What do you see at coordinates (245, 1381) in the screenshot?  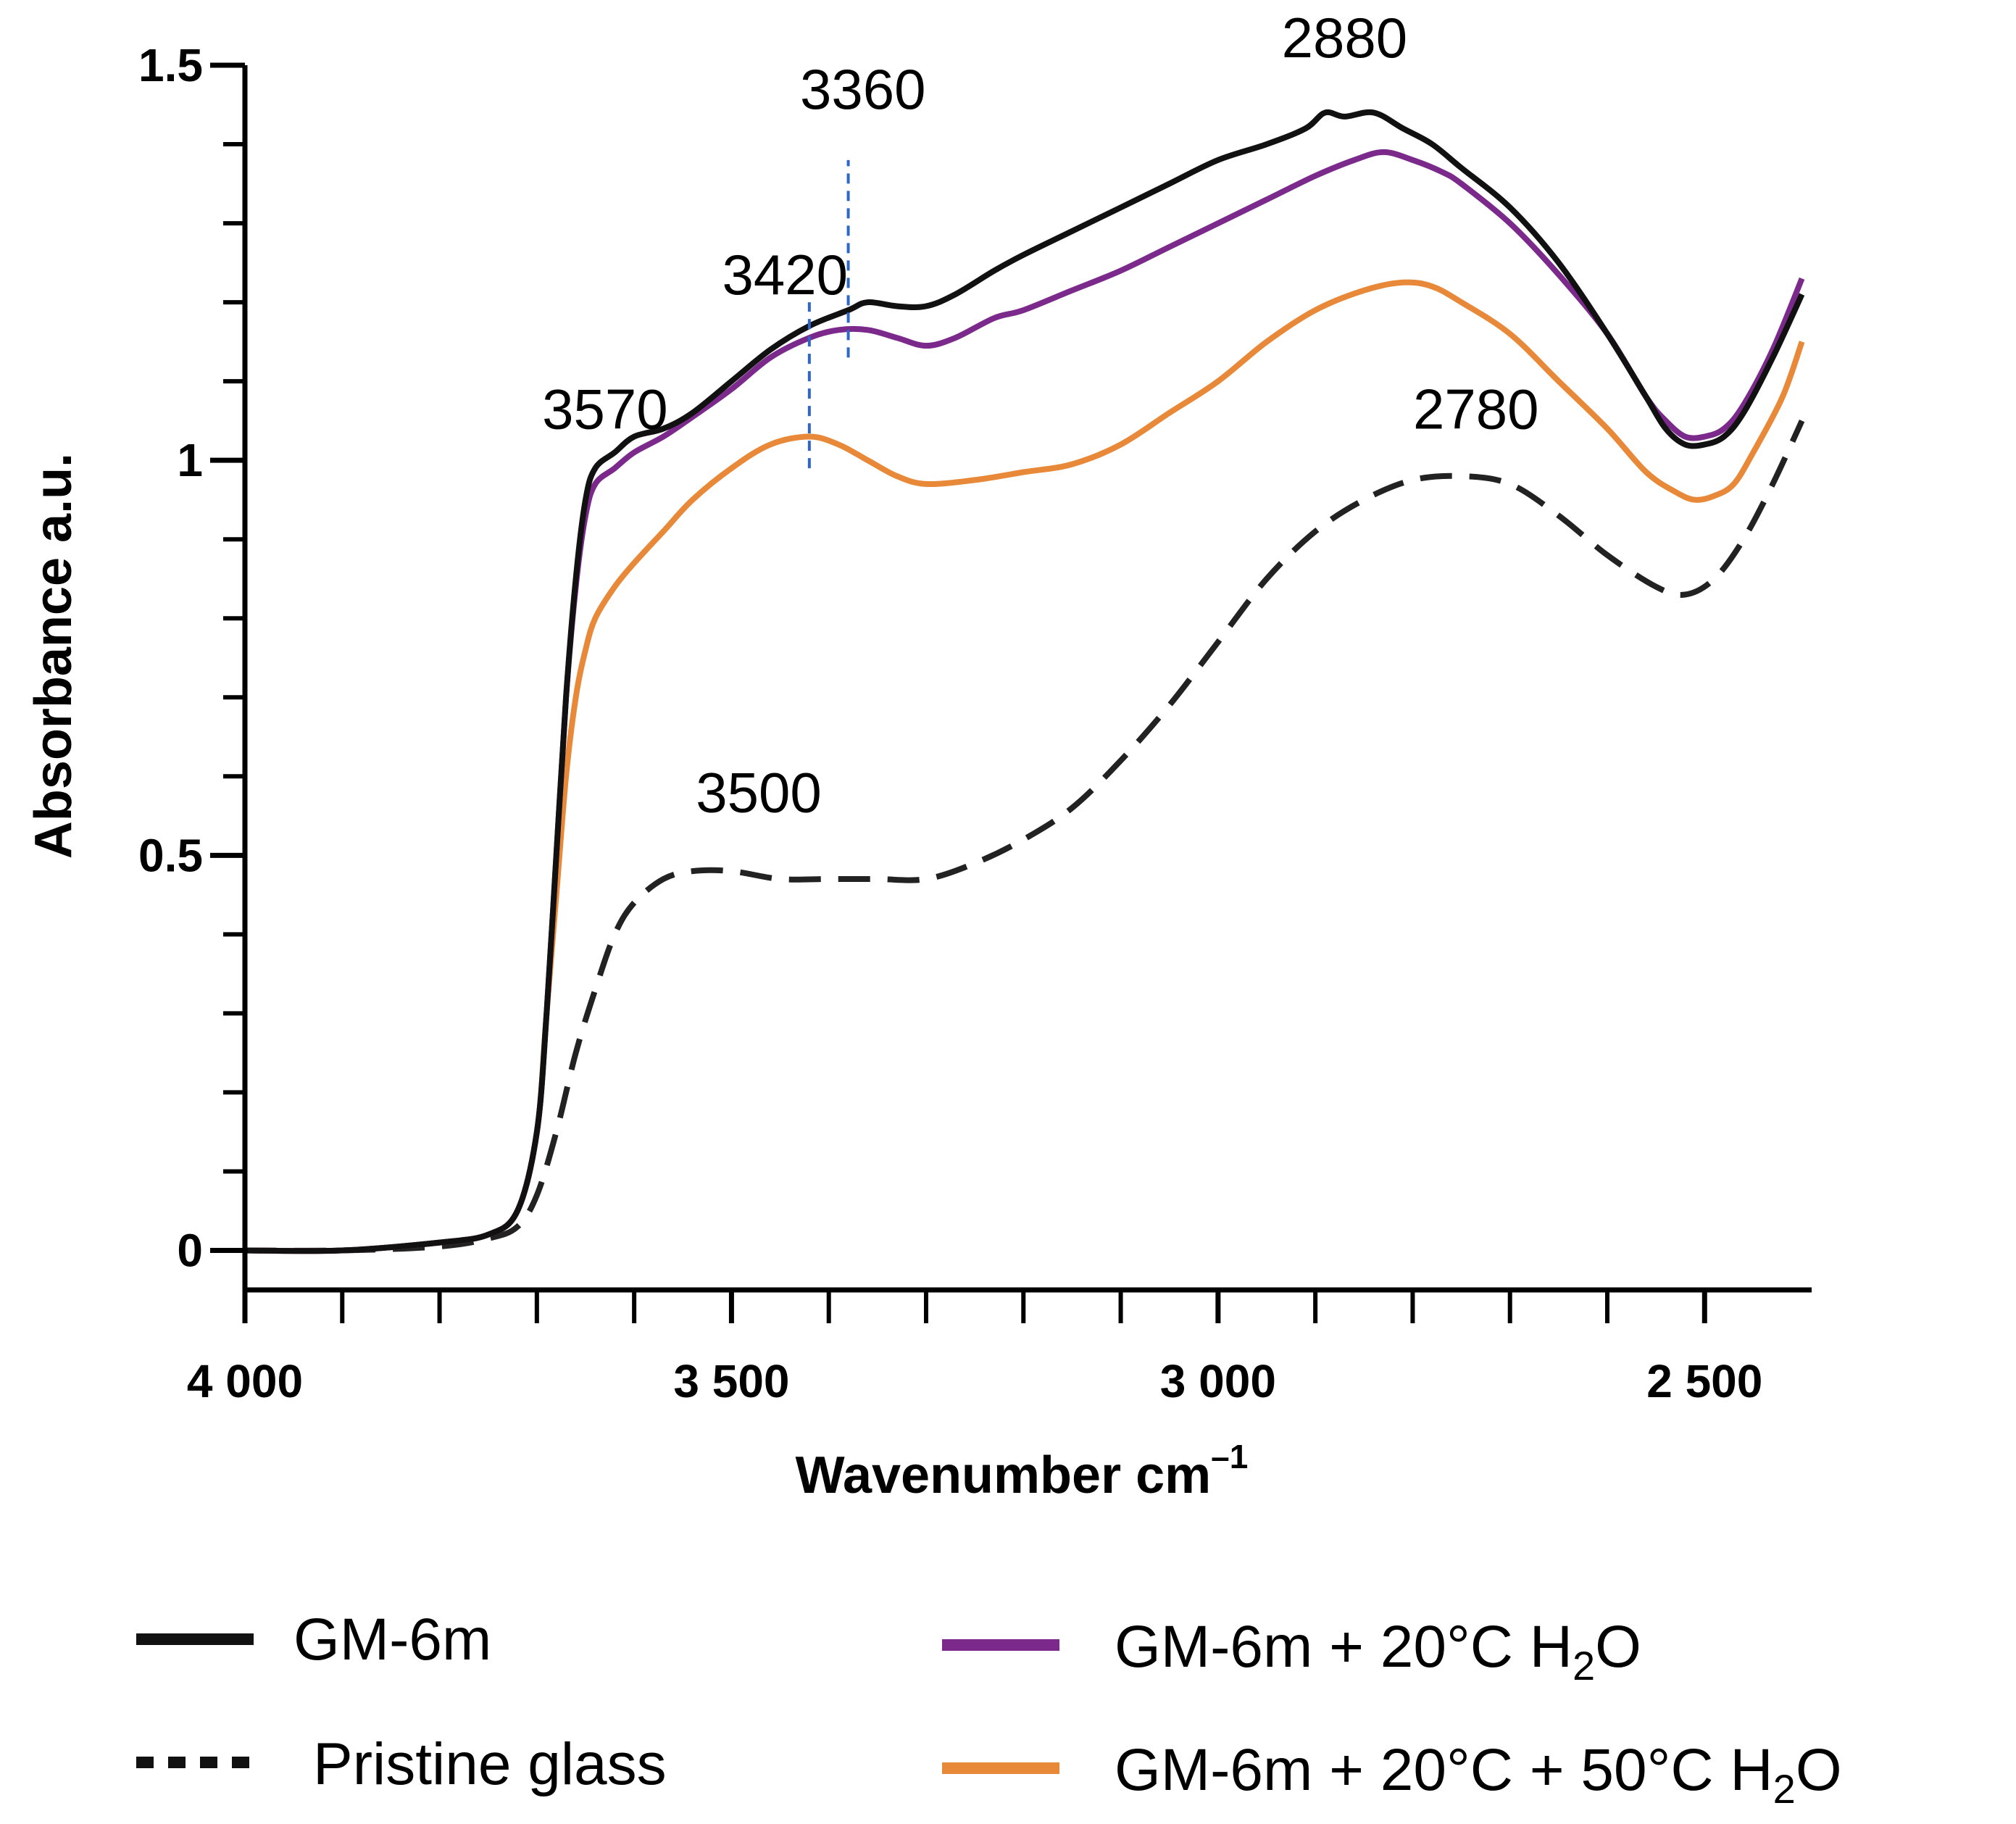 I see `x-tick-label-0: 4 000` at bounding box center [245, 1381].